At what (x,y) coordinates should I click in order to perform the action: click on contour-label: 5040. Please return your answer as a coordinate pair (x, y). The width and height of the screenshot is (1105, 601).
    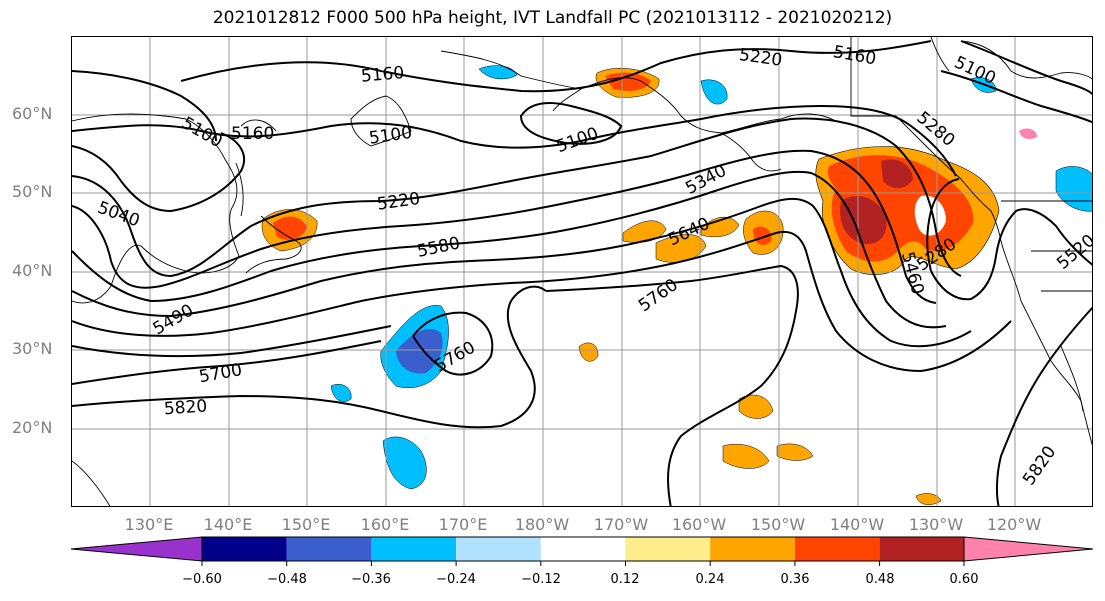
    Looking at the image, I should click on (118, 215).